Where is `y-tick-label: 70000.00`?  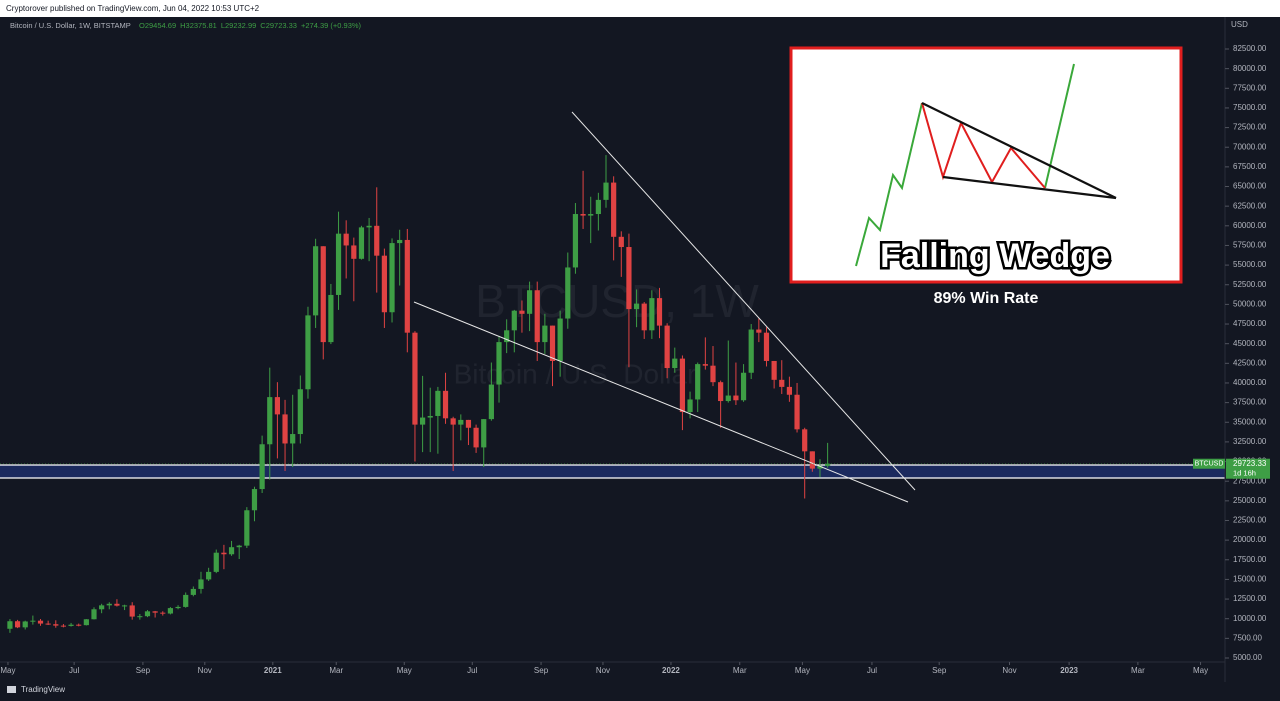 y-tick-label: 70000.00 is located at coordinates (1250, 146).